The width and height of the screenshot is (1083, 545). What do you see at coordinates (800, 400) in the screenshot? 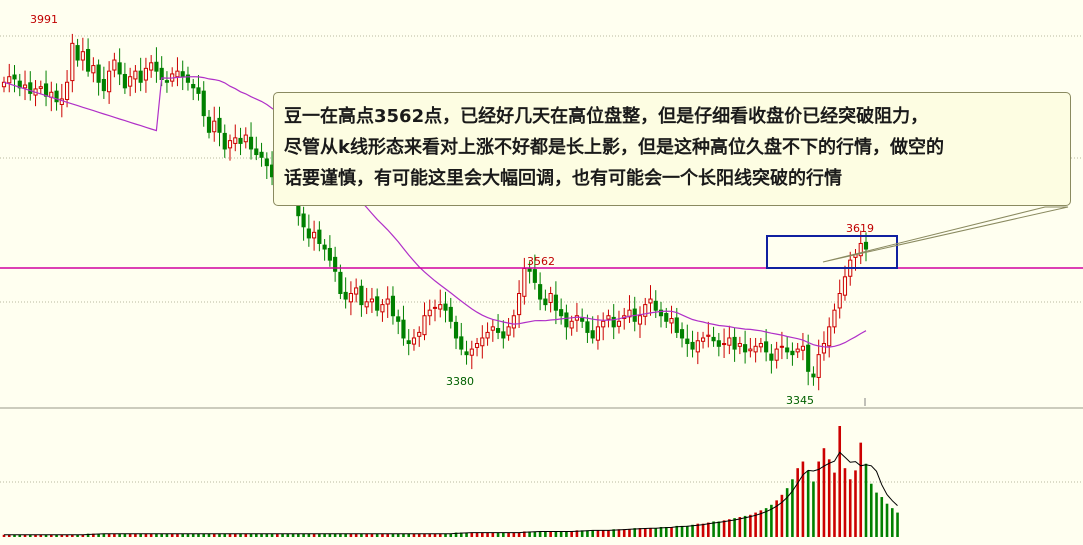
I see `price-label: 3345` at bounding box center [800, 400].